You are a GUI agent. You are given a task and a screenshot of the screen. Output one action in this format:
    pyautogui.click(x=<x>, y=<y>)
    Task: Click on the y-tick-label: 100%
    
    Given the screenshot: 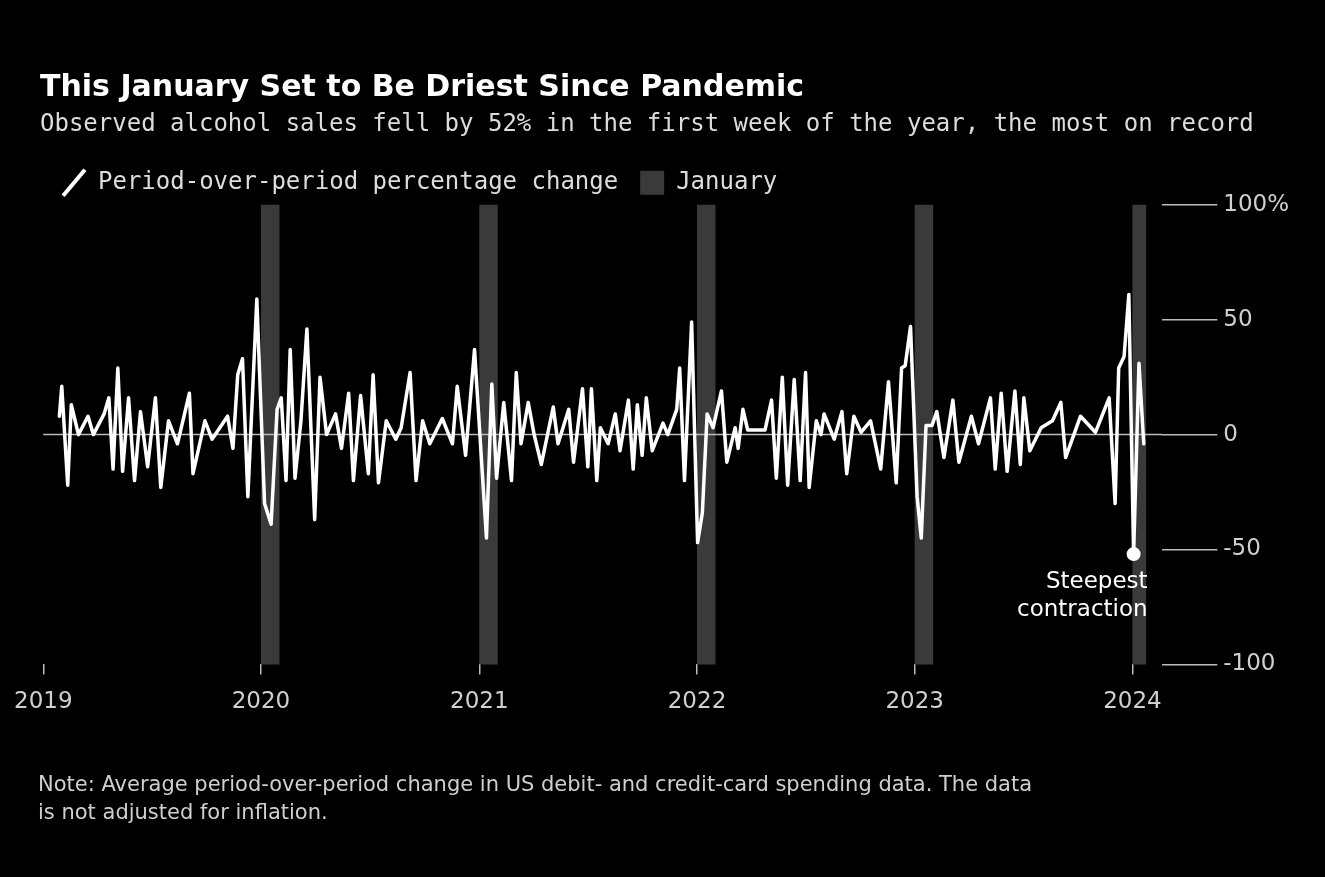 What is the action you would take?
    pyautogui.click(x=1256, y=202)
    